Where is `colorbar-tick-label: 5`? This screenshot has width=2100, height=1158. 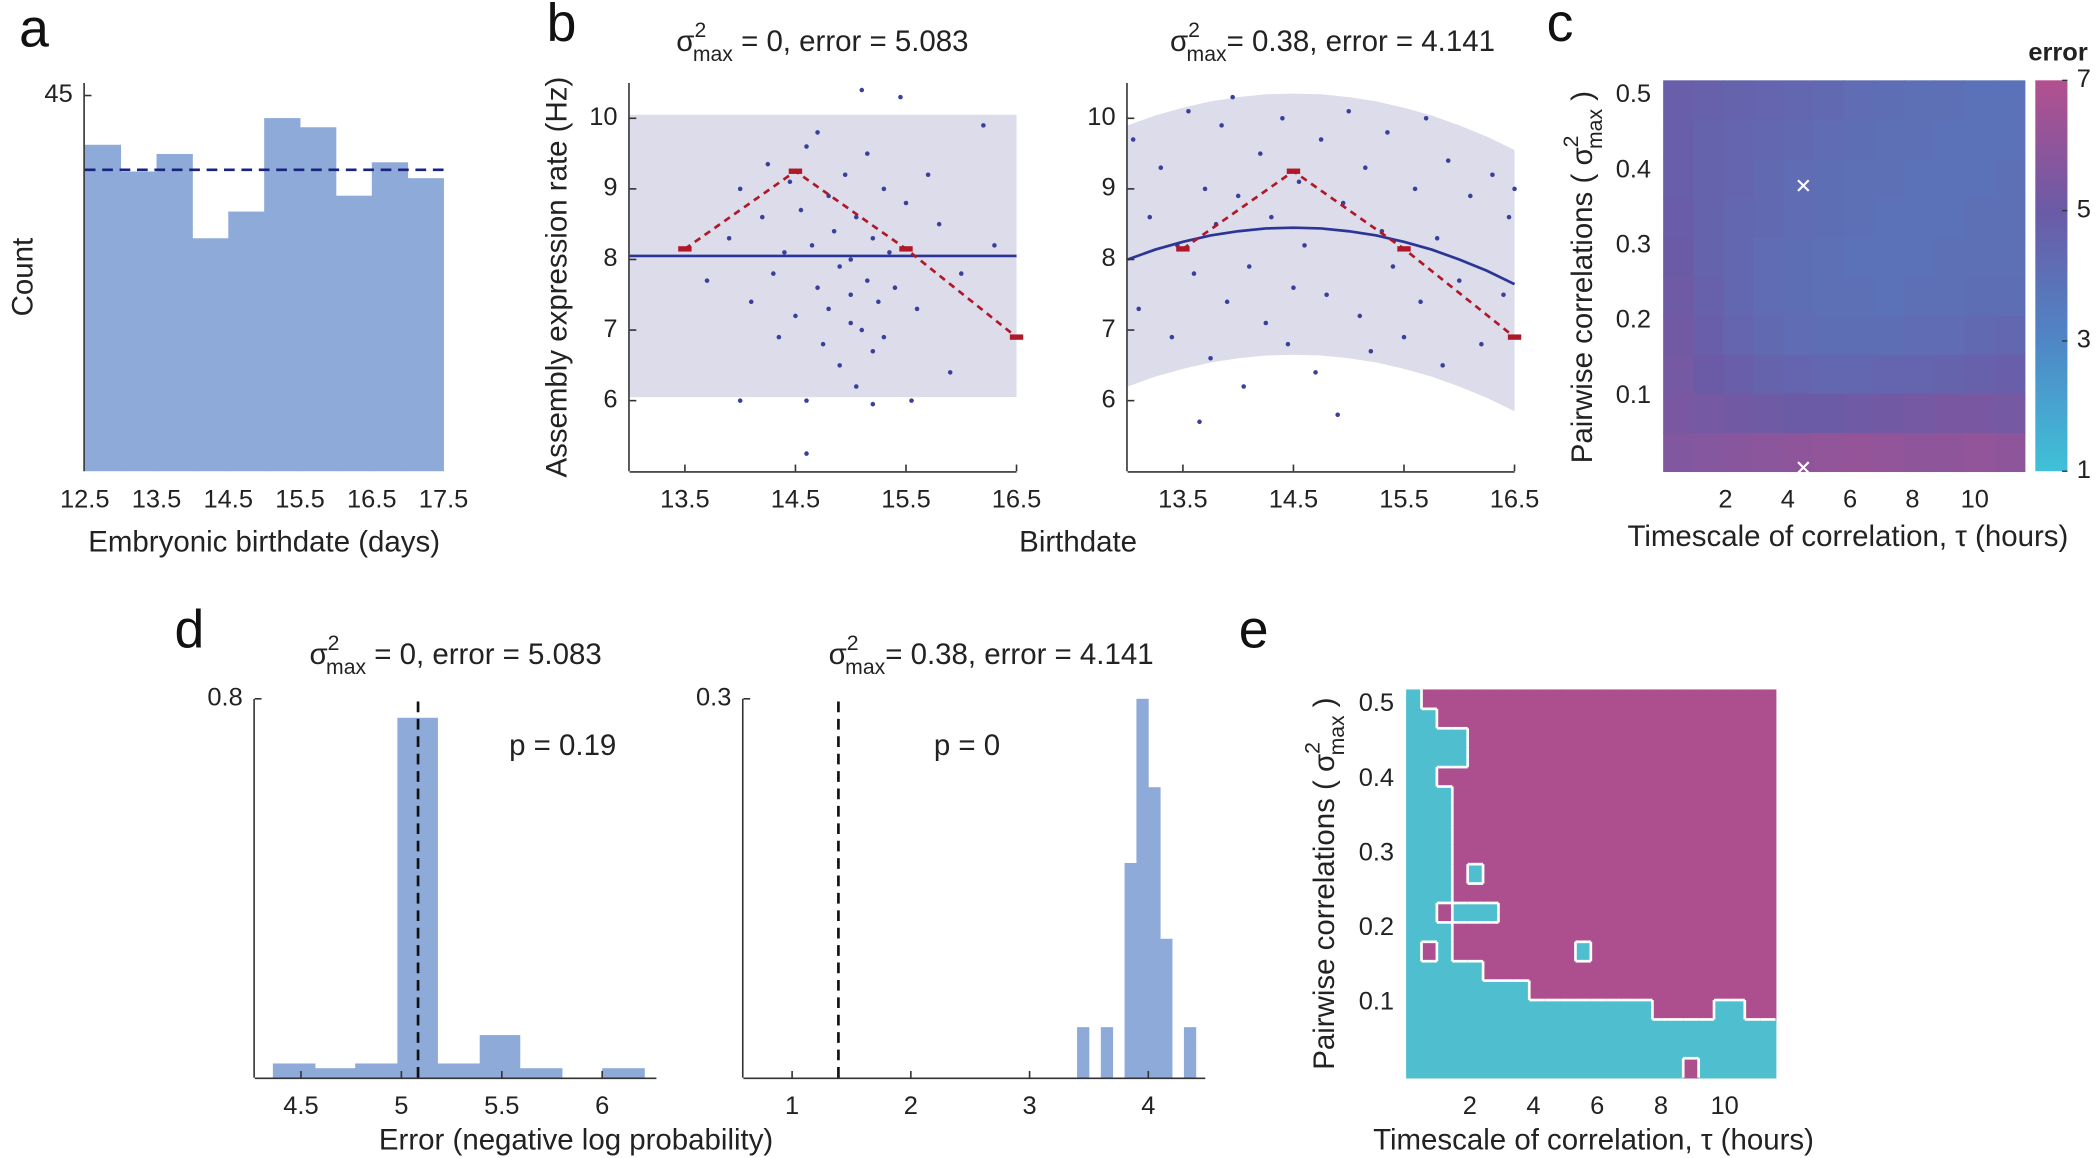
colorbar-tick-label: 5 is located at coordinates (2084, 209).